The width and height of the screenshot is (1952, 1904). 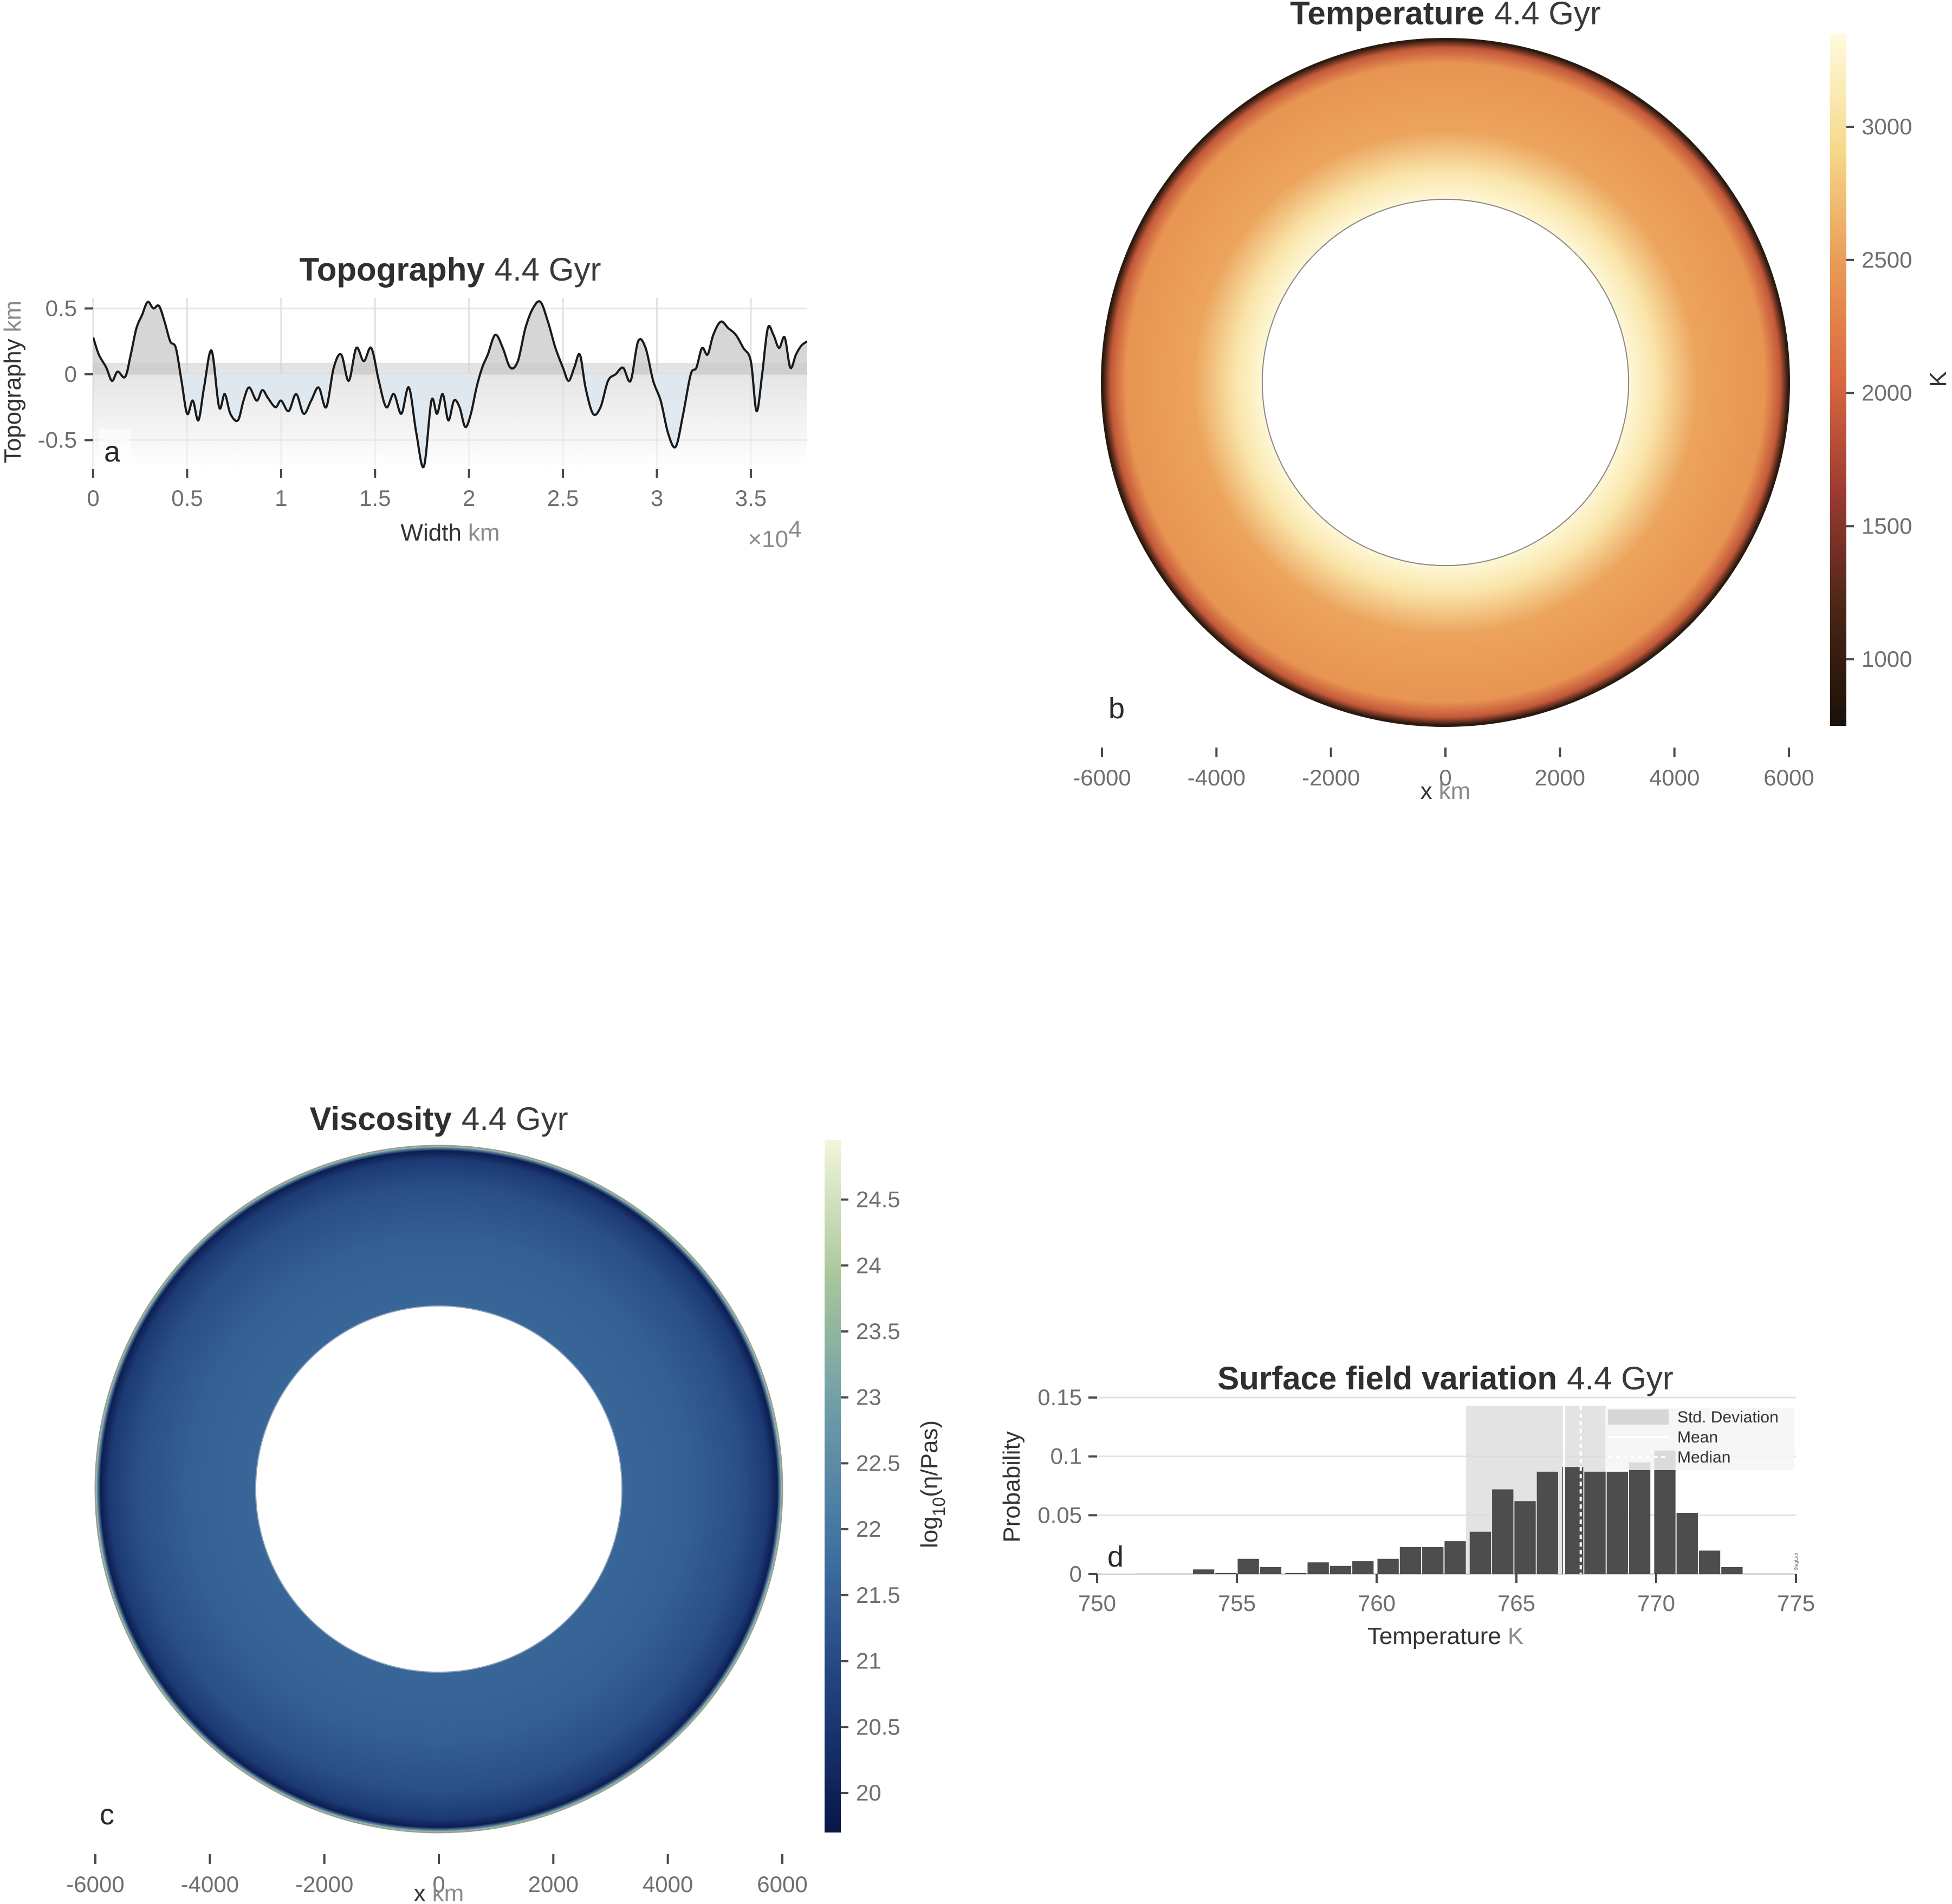 What do you see at coordinates (1796, 1561) in the screenshot?
I see `panel-d-watermark: StagLab` at bounding box center [1796, 1561].